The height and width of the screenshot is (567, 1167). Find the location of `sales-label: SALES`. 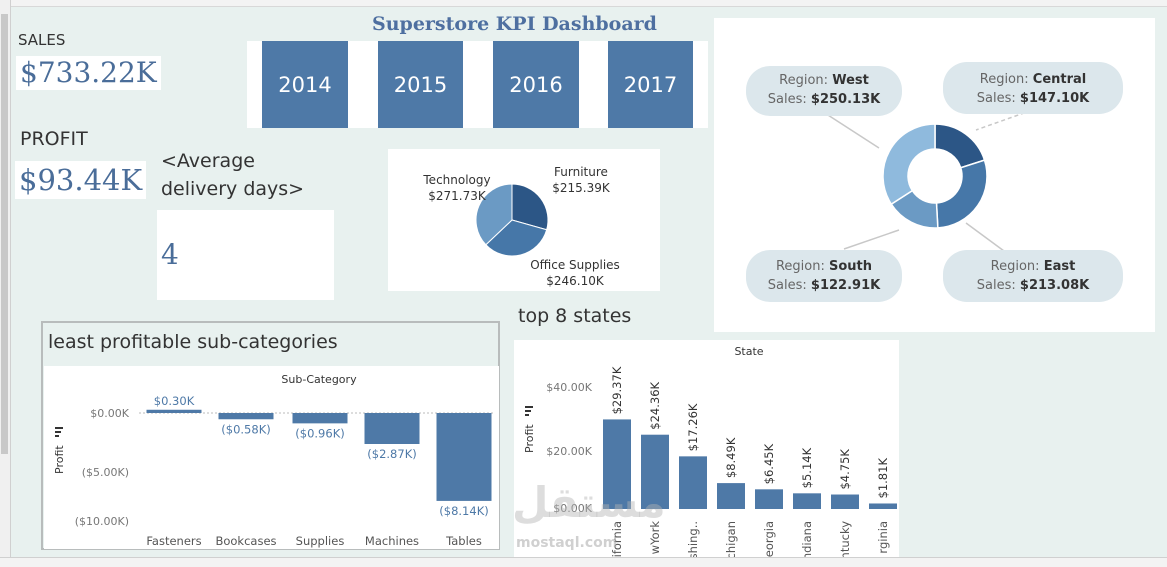

sales-label: SALES is located at coordinates (42, 40).